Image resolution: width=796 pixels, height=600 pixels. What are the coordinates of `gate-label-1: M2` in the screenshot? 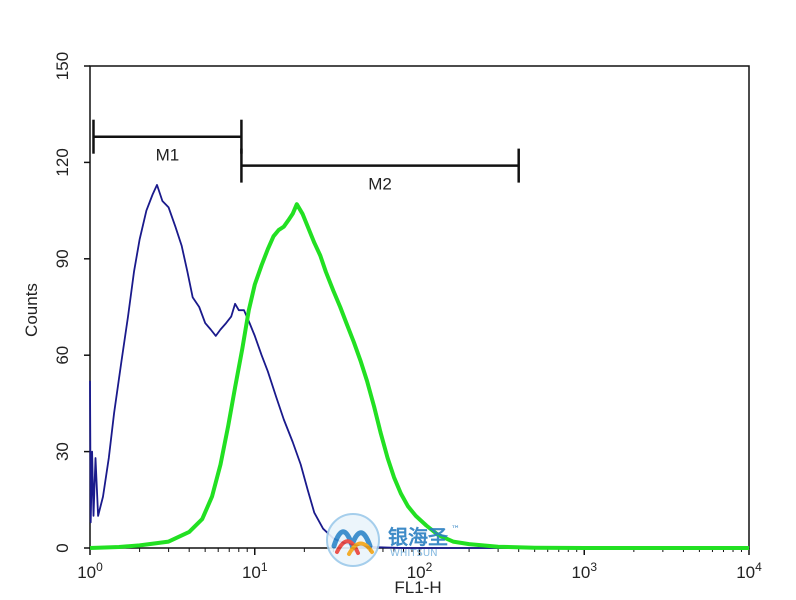 It's located at (380, 184).